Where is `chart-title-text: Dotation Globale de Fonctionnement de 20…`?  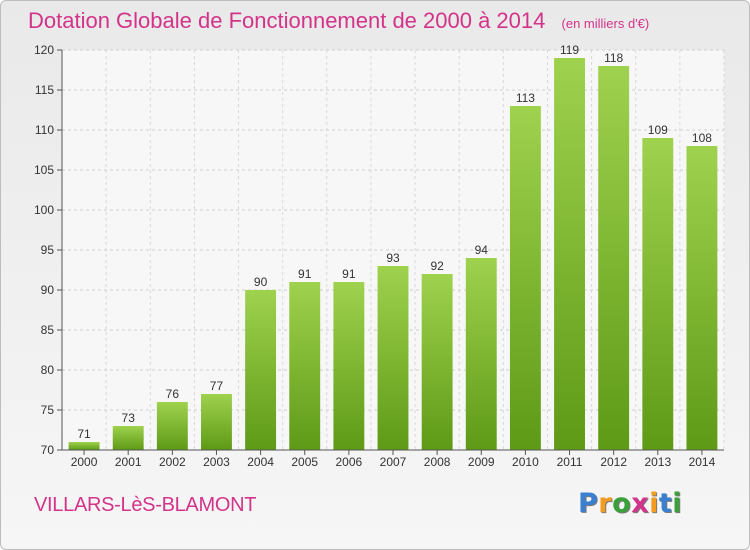
chart-title-text: Dotation Globale de Fonctionnement de 20… is located at coordinates (287, 20).